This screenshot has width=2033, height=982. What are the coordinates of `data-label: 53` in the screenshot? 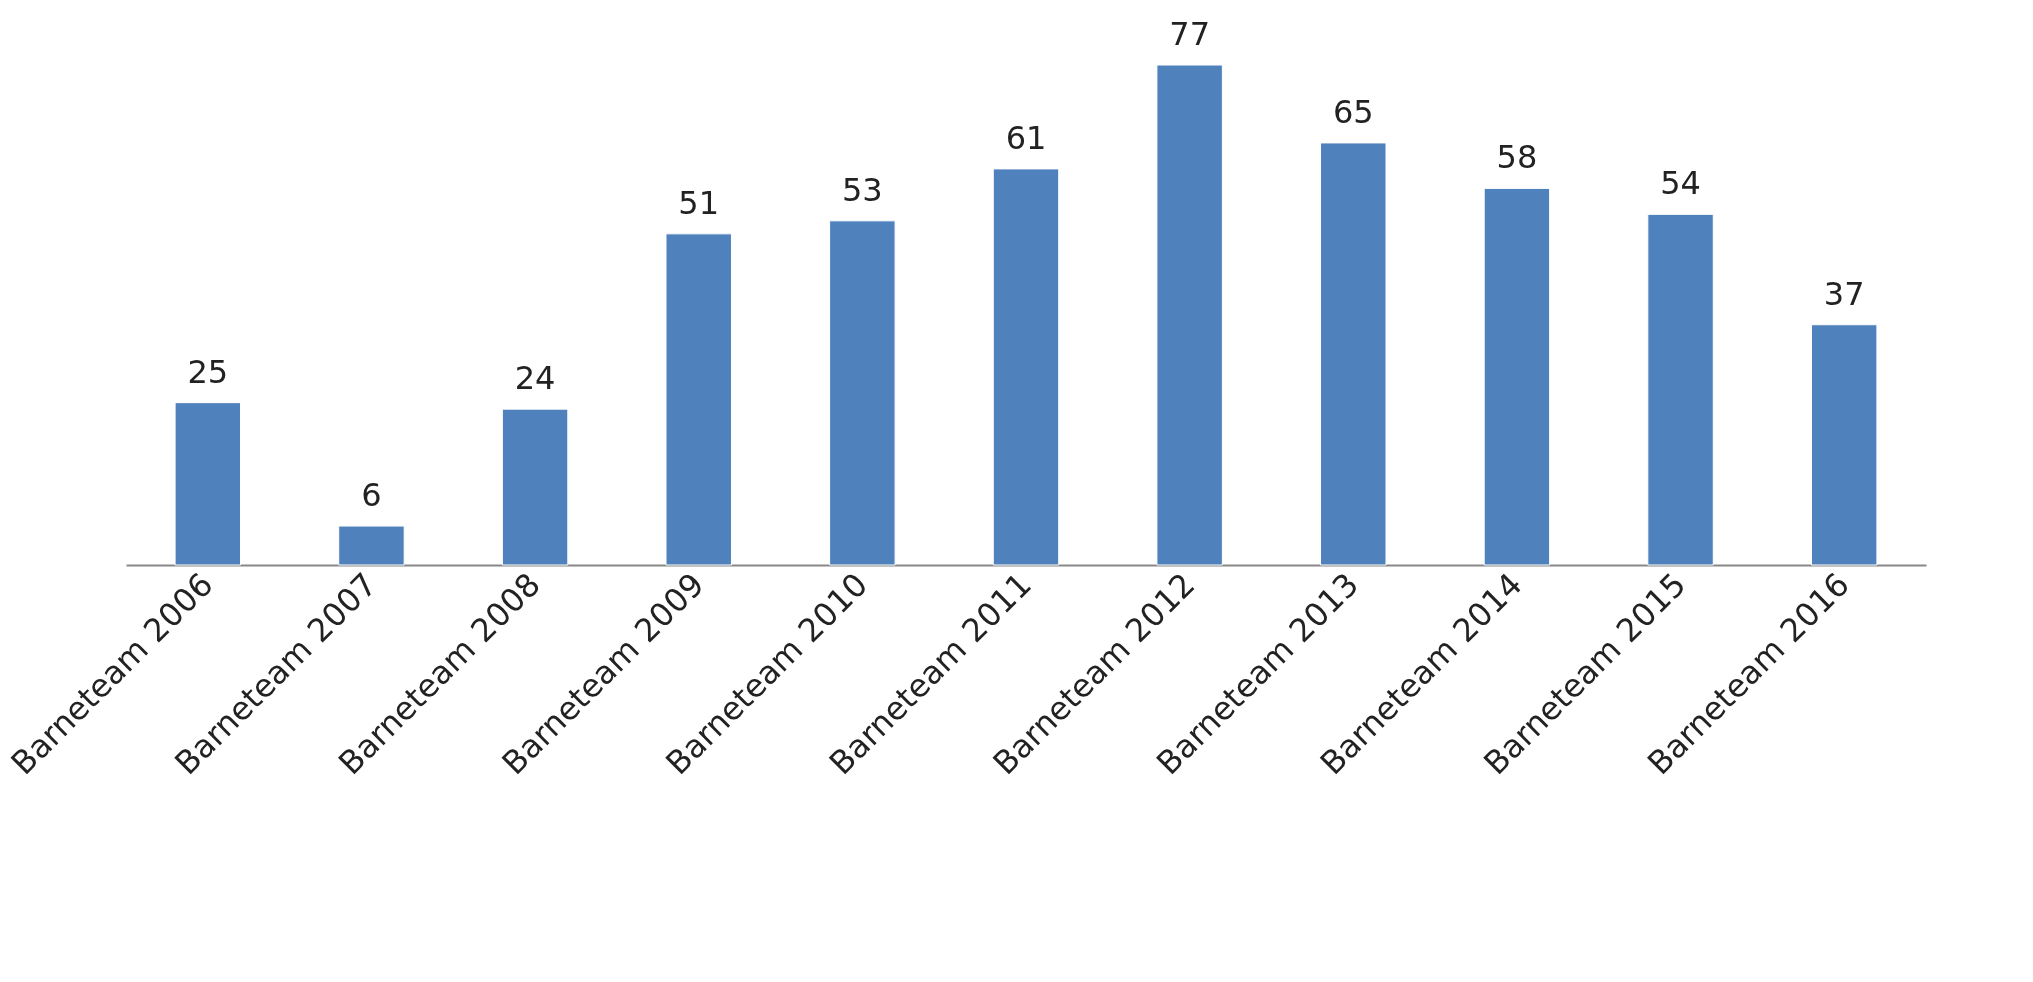 It's located at (862, 189).